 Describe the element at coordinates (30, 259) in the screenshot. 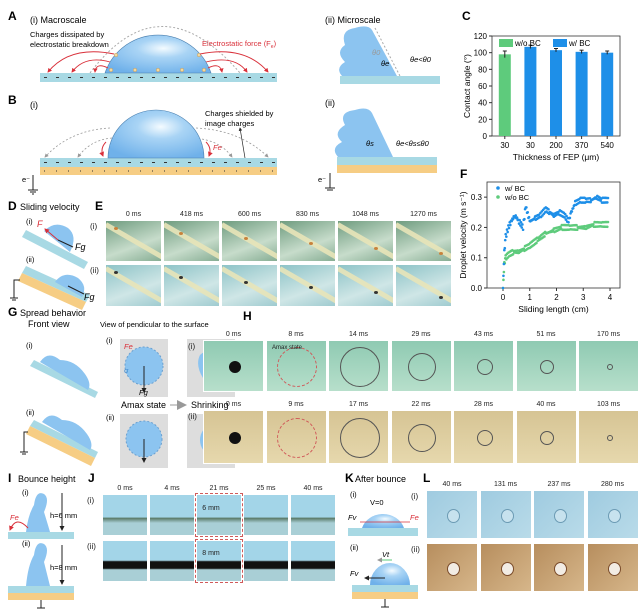

I see `panel-d-sub-ii: (ii)` at that location.